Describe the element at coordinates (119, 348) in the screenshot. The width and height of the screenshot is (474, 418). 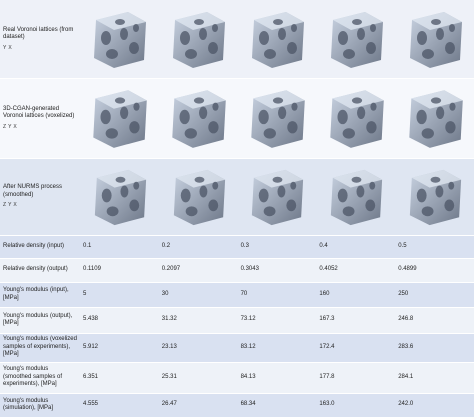
I see `value-cell: 5.912` at that location.